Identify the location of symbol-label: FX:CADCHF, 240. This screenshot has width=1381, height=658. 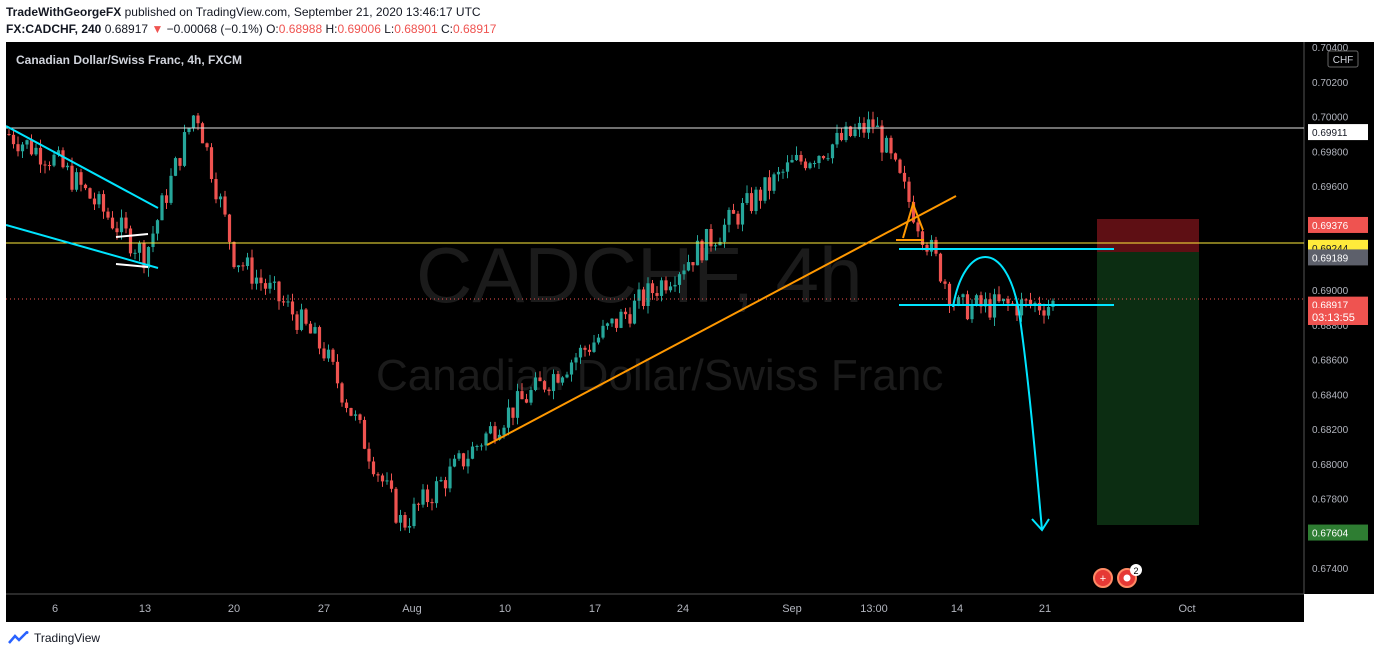
(54, 29).